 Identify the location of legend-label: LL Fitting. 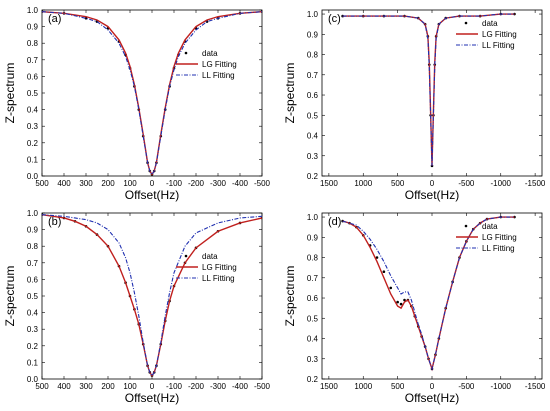
(218, 278).